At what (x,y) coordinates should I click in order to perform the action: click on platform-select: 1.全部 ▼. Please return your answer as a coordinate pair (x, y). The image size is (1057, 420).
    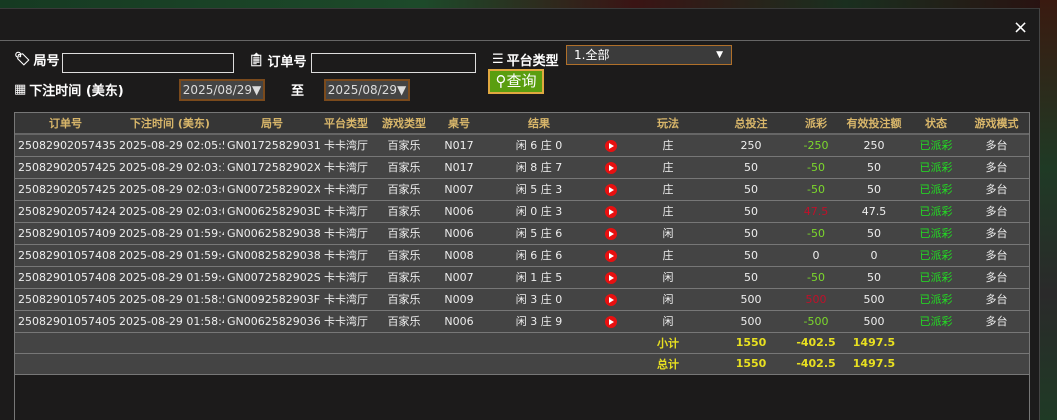
    Looking at the image, I should click on (649, 55).